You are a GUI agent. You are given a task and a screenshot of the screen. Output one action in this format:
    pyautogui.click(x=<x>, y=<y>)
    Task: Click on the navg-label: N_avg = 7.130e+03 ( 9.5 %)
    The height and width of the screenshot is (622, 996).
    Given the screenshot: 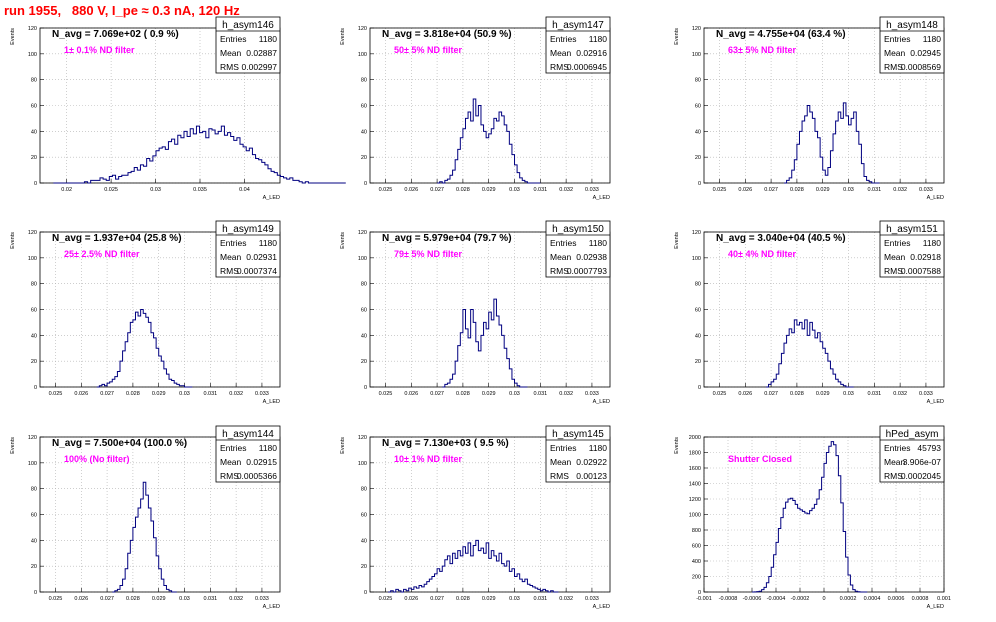 What is the action you would take?
    pyautogui.click(x=445, y=443)
    